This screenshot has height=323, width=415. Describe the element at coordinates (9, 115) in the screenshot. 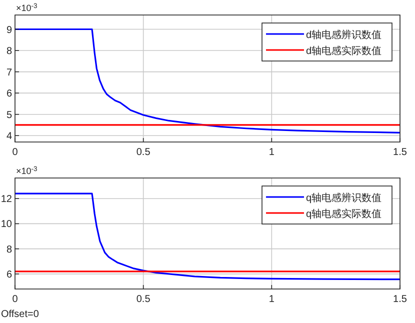

I see `y-tick-label: 5` at that location.